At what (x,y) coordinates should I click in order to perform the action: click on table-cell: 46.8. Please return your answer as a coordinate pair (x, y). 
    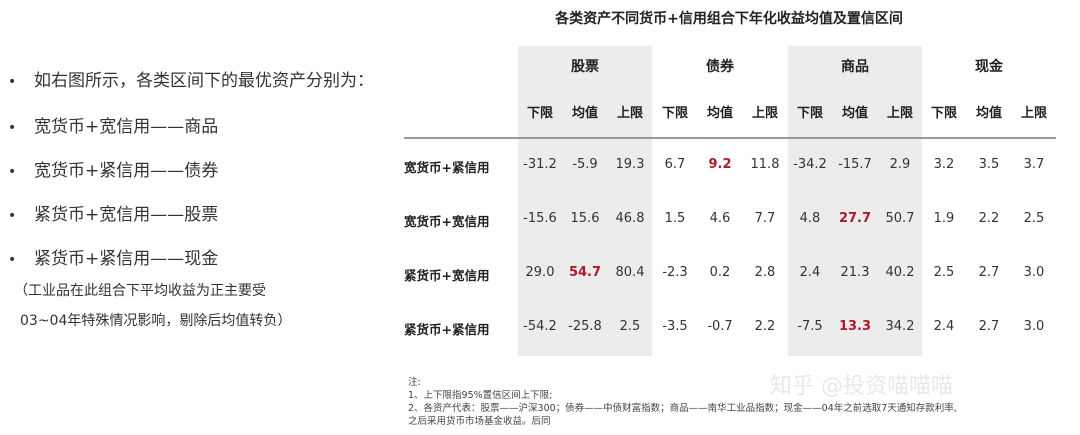
    Looking at the image, I should click on (630, 218).